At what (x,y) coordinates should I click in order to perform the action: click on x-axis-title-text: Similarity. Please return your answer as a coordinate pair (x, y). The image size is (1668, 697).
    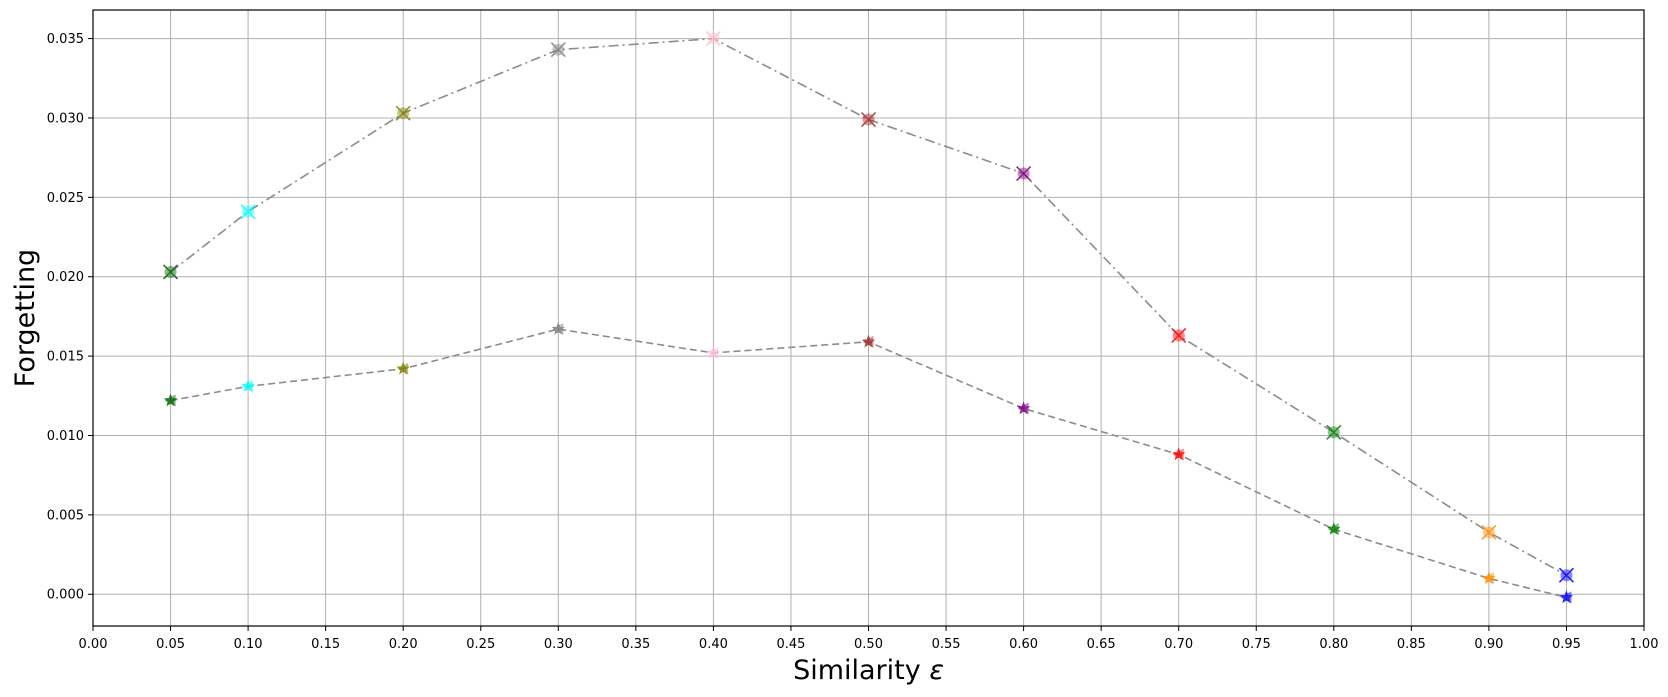
    Looking at the image, I should click on (857, 670).